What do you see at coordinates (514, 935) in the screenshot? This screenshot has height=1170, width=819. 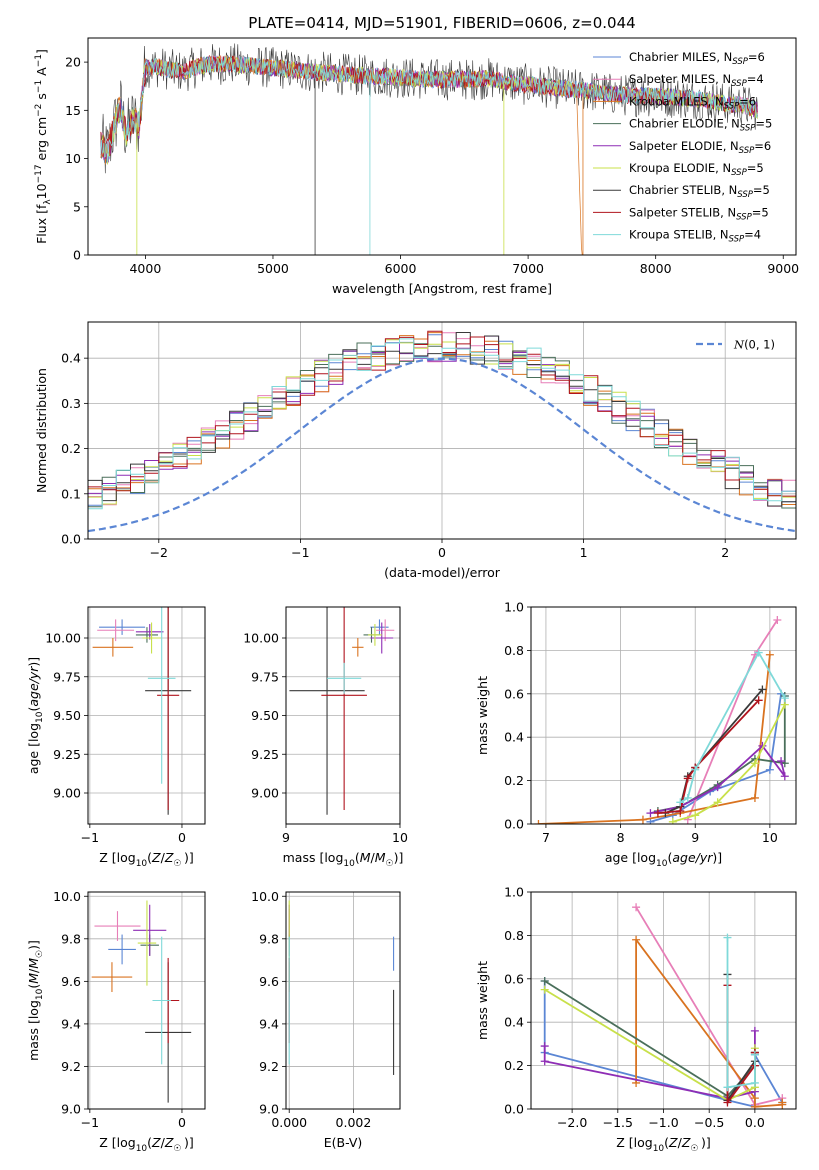 I see `y-tick-label: 0.8` at bounding box center [514, 935].